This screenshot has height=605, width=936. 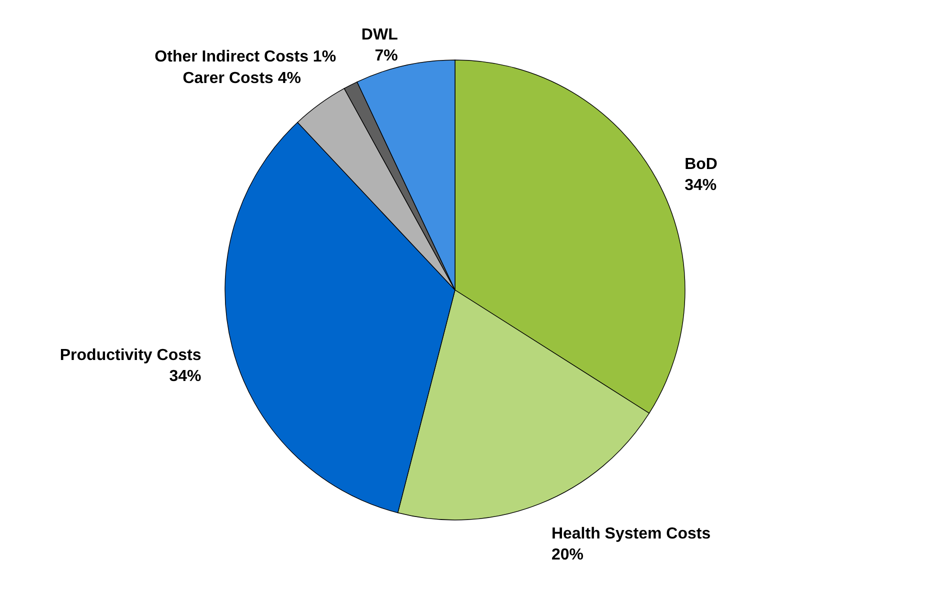 I want to click on data-label: 7%, so click(x=386, y=55).